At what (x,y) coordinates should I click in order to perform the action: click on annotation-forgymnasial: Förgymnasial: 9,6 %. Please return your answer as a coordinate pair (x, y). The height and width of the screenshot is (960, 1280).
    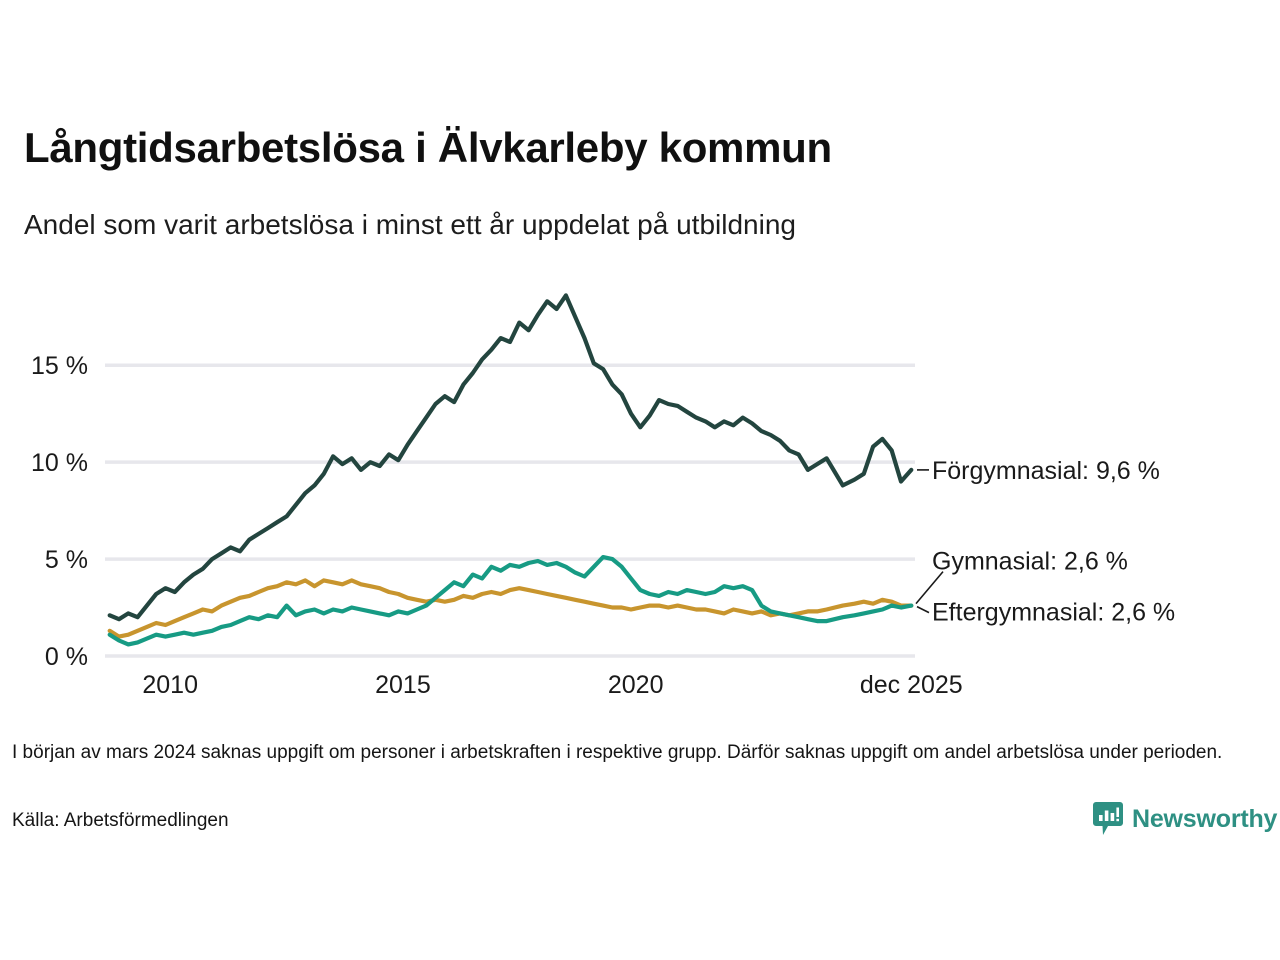
    Looking at the image, I should click on (1046, 471).